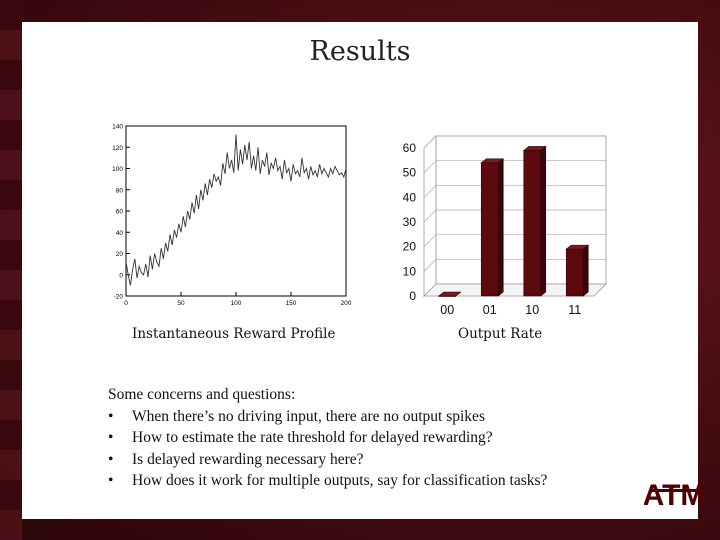  Describe the element at coordinates (574, 309) in the screenshot. I see `x-tick-label: 11` at that location.